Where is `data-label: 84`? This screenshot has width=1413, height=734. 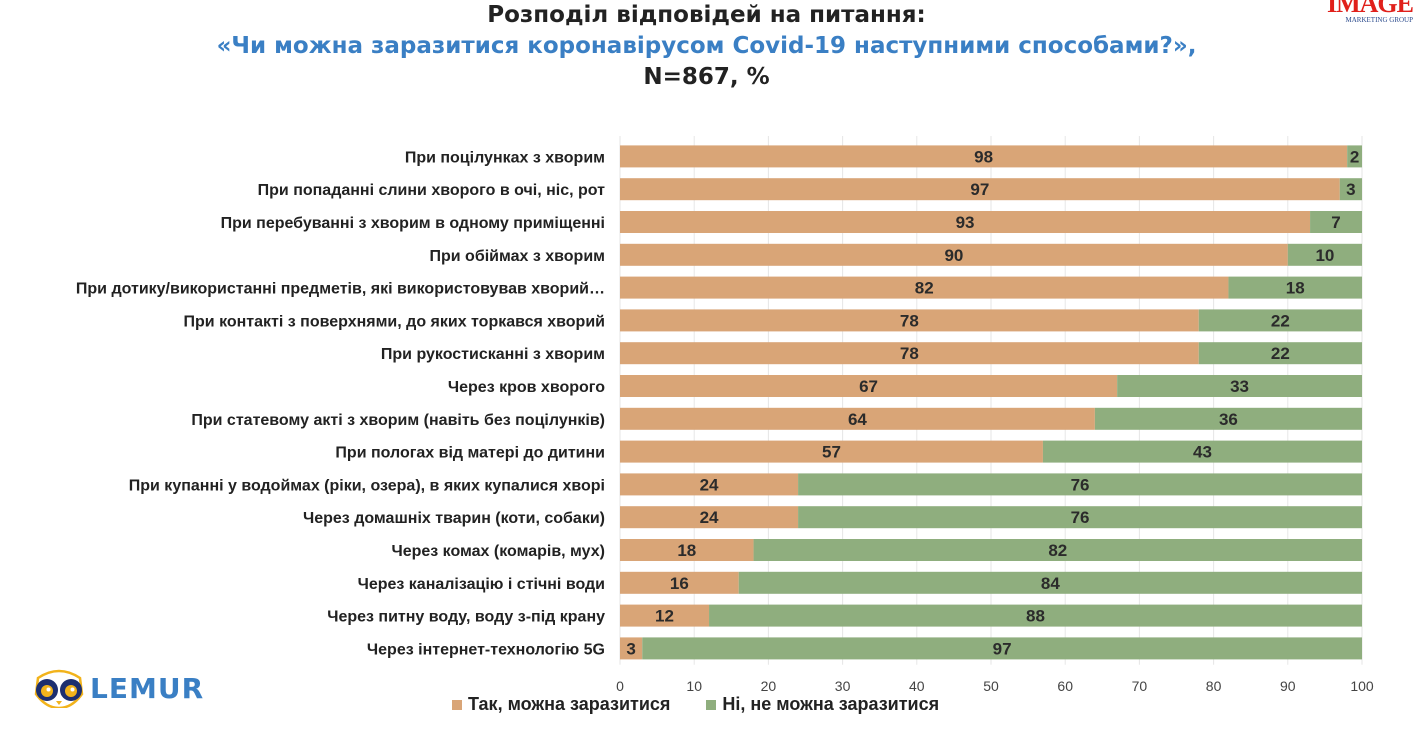
data-label: 84 is located at coordinates (1050, 583).